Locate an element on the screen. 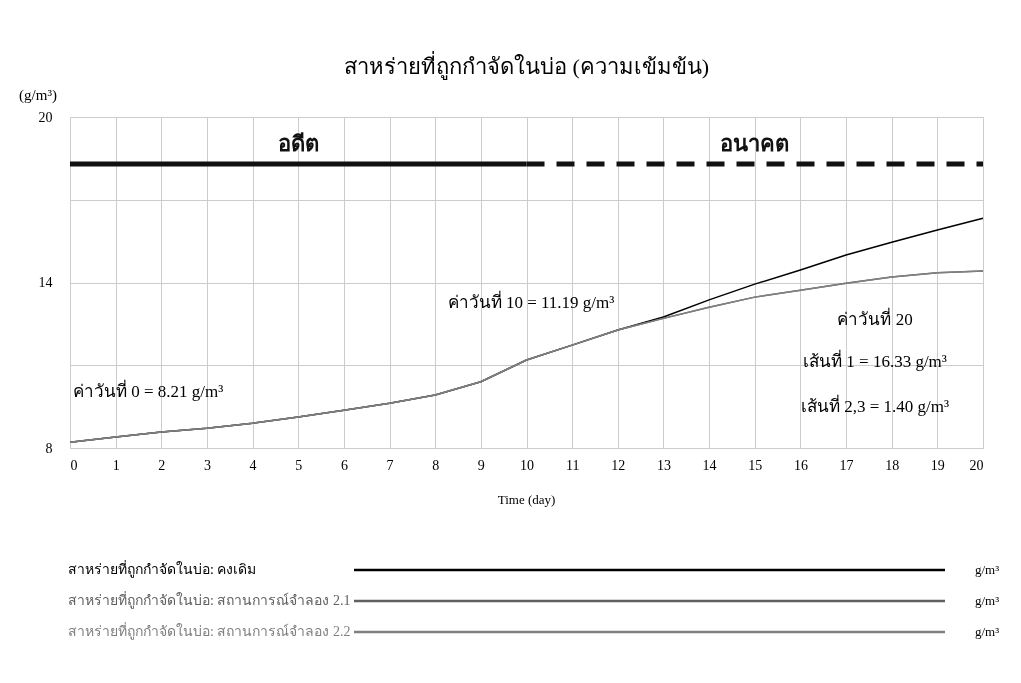  x-tick-label: 6 is located at coordinates (344, 465).